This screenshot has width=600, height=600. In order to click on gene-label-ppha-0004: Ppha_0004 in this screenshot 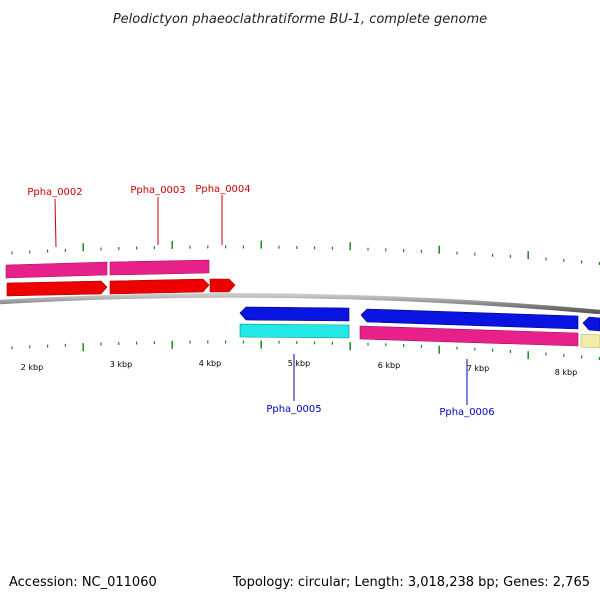, I will do `click(222, 189)`.